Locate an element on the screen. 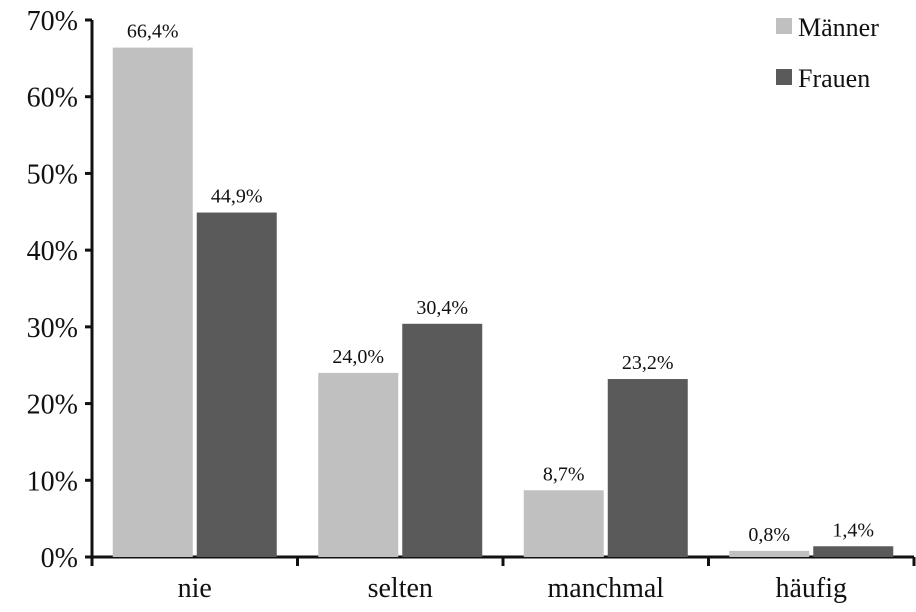  y-tick-label: 20% is located at coordinates (52, 405).